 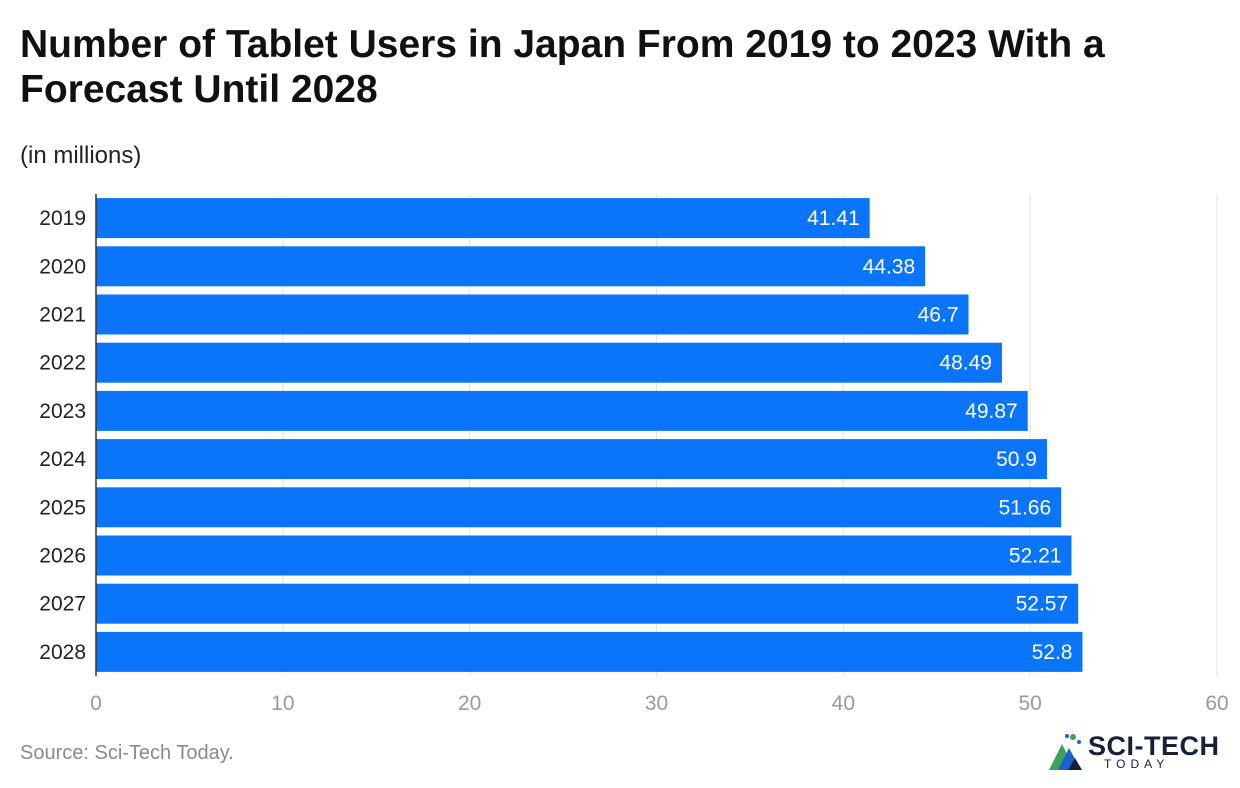 I want to click on y-category-label: 2020, so click(x=62, y=266).